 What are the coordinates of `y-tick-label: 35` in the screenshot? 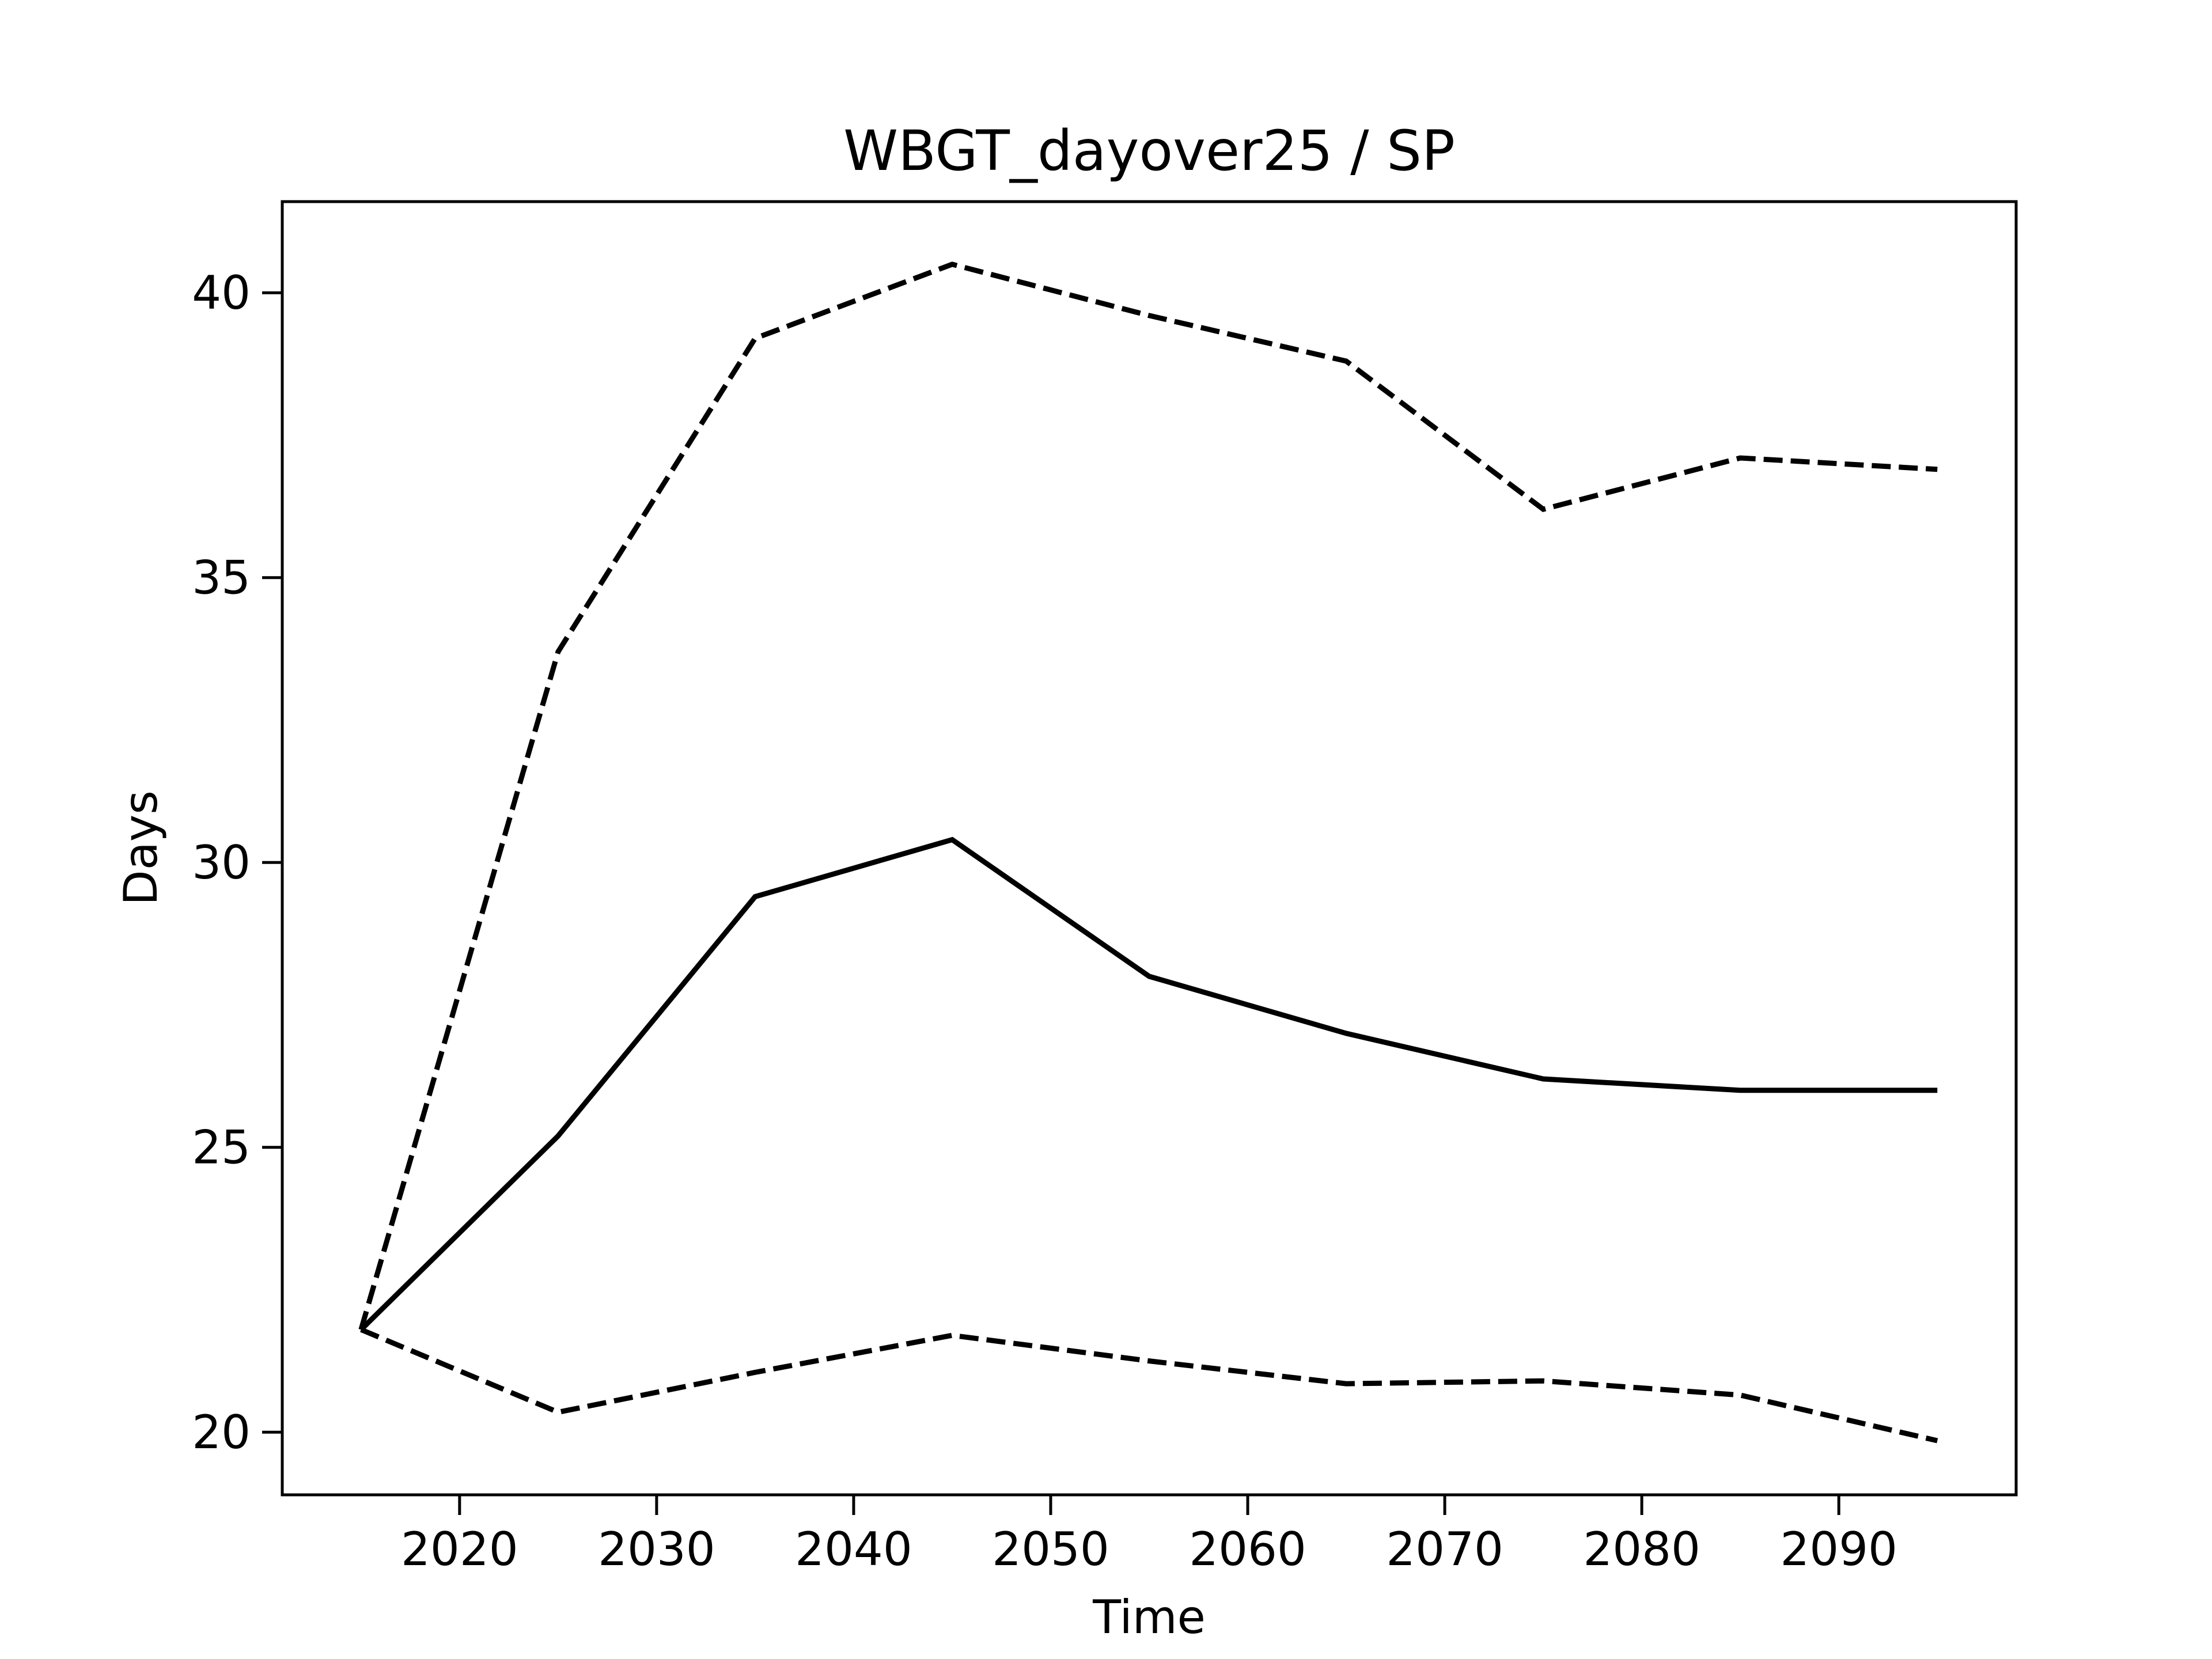 It's located at (221, 578).